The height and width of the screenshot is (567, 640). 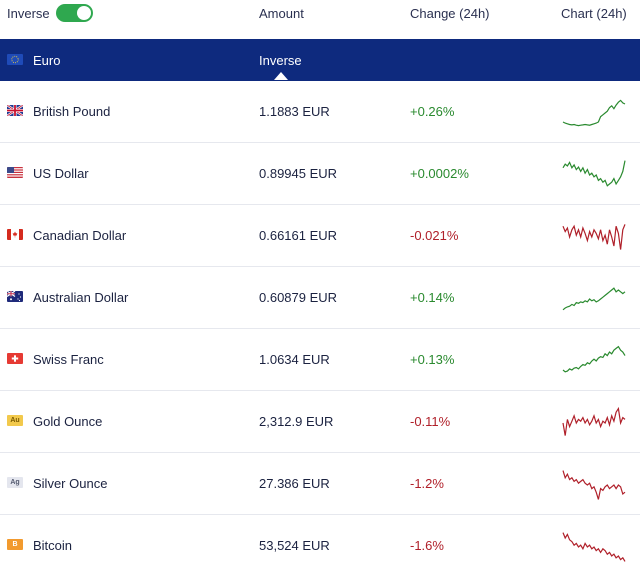 I want to click on toggle-knob, so click(x=84, y=13).